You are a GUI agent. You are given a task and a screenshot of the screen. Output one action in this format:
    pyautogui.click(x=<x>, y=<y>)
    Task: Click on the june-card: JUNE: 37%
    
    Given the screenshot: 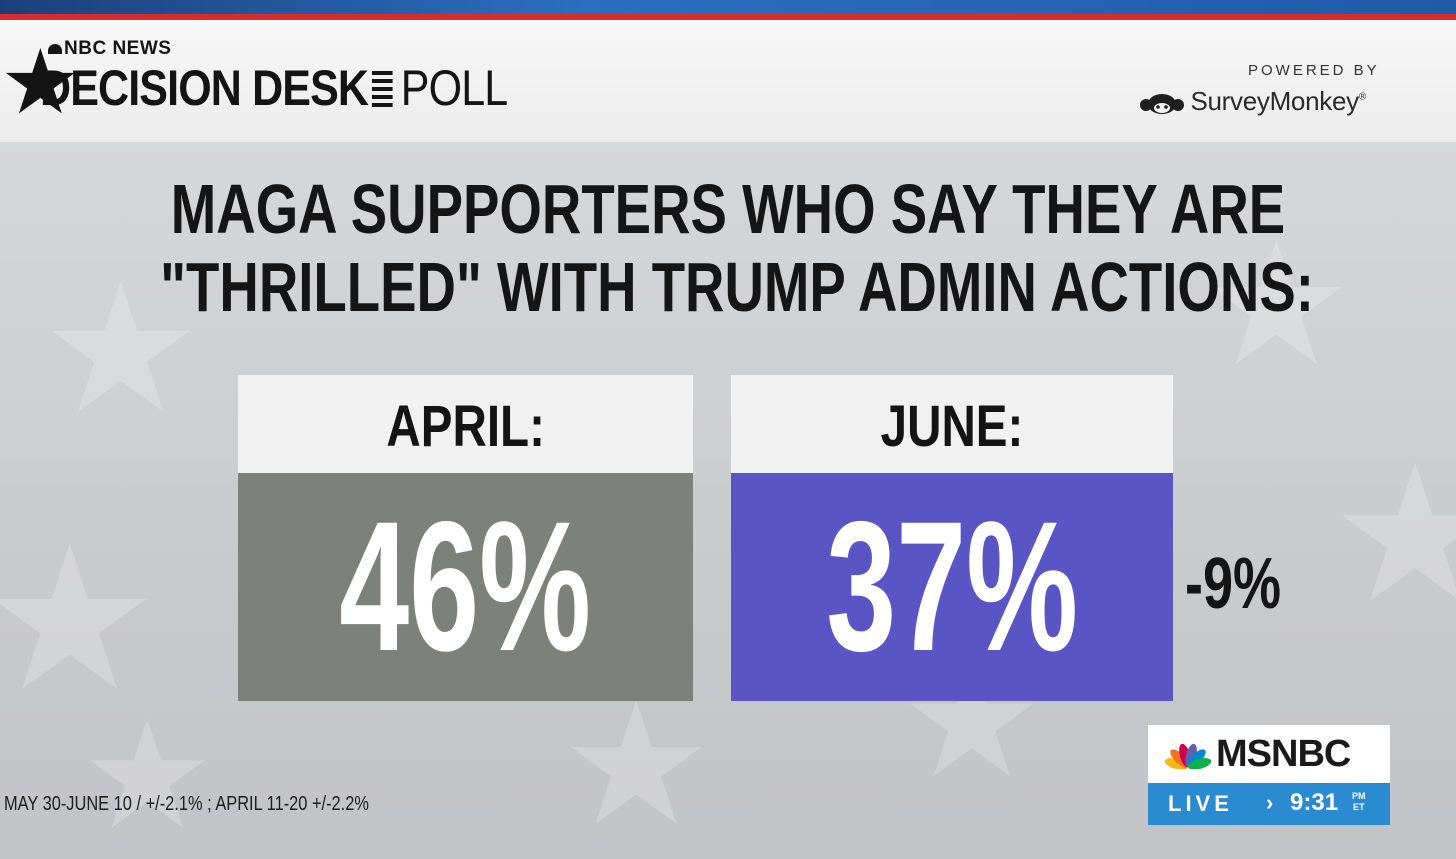 What is the action you would take?
    pyautogui.click(x=952, y=538)
    